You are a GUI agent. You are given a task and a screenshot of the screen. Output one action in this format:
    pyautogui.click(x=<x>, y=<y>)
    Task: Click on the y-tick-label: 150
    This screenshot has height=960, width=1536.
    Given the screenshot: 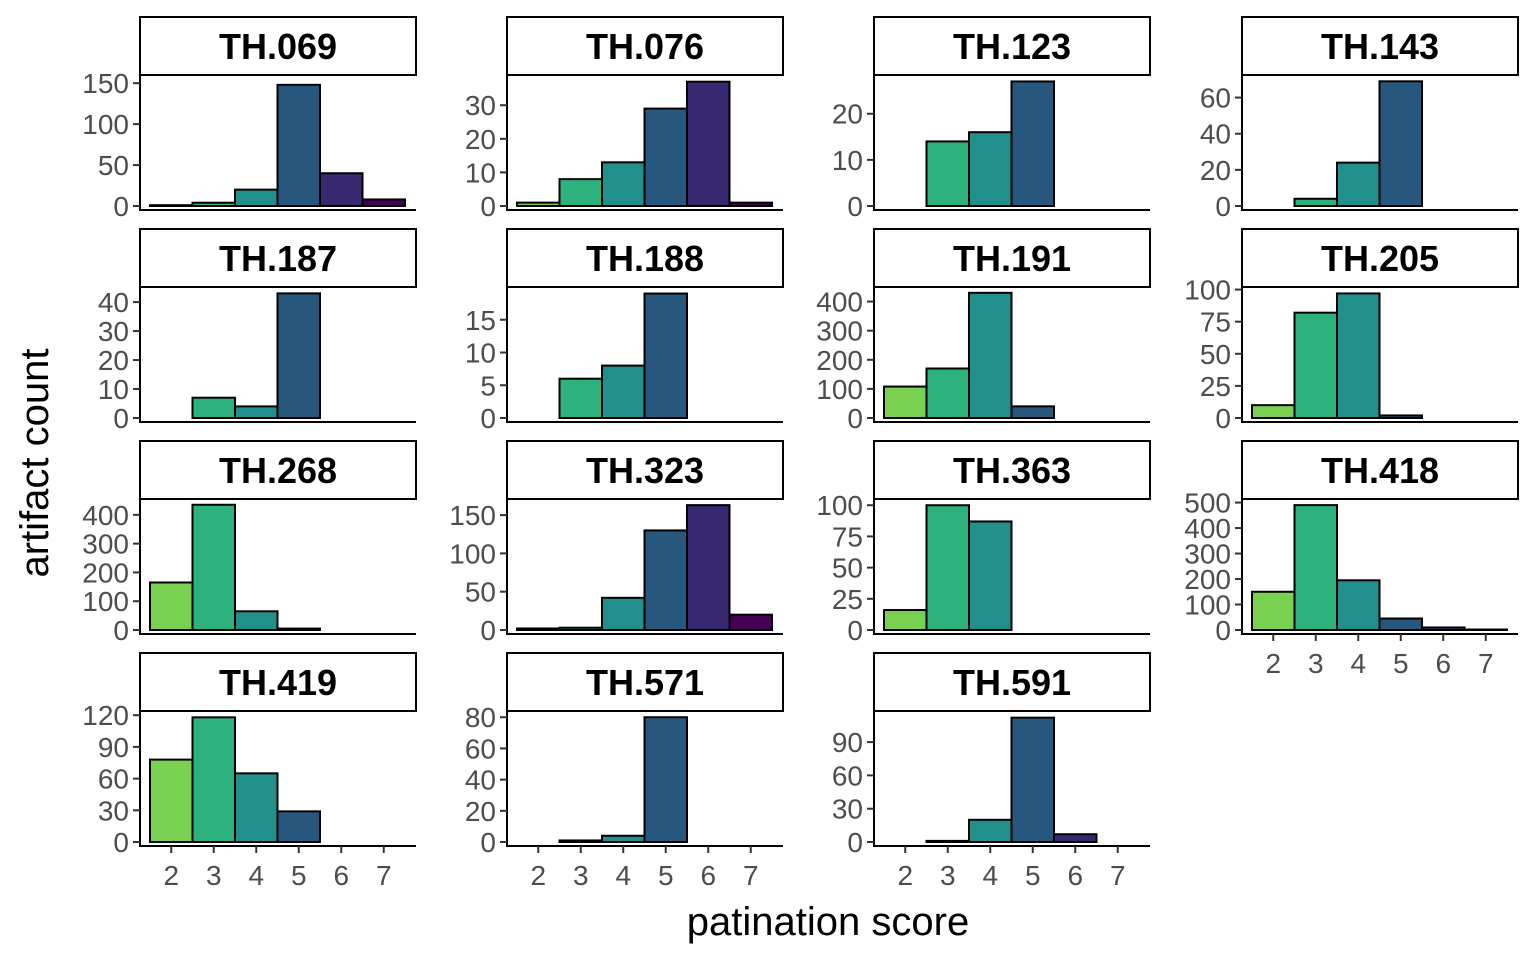 What is the action you would take?
    pyautogui.click(x=105, y=83)
    